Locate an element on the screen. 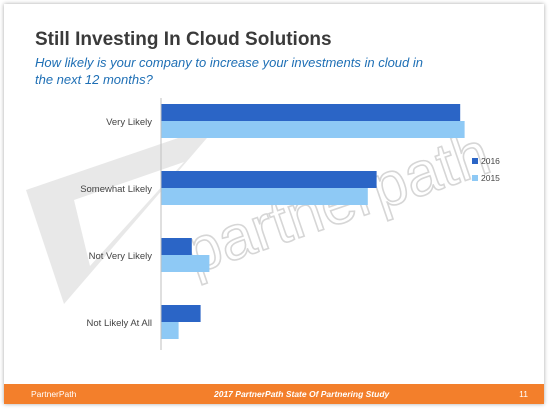 This screenshot has width=550, height=410. slide-title: Still Investing In Cloud Solutions is located at coordinates (183, 39).